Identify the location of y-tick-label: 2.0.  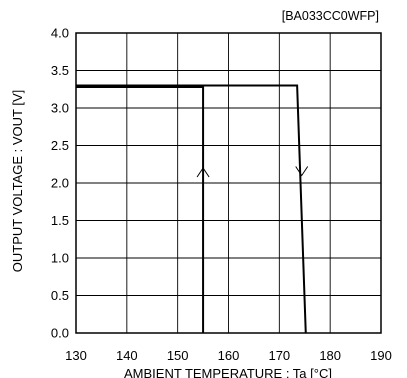
(60, 183).